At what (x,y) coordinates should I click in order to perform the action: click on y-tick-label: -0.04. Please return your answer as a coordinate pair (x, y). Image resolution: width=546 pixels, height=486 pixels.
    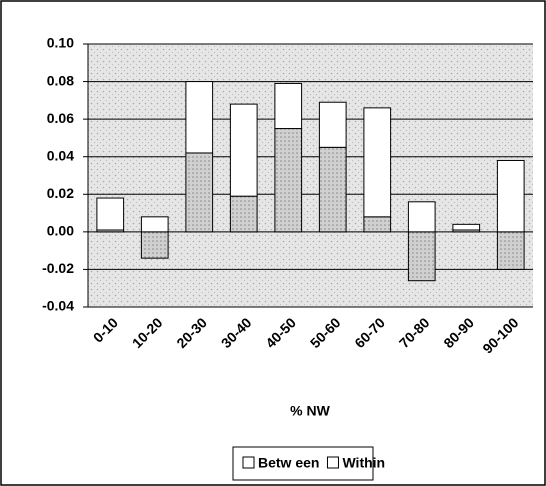
    Looking at the image, I should click on (58, 306).